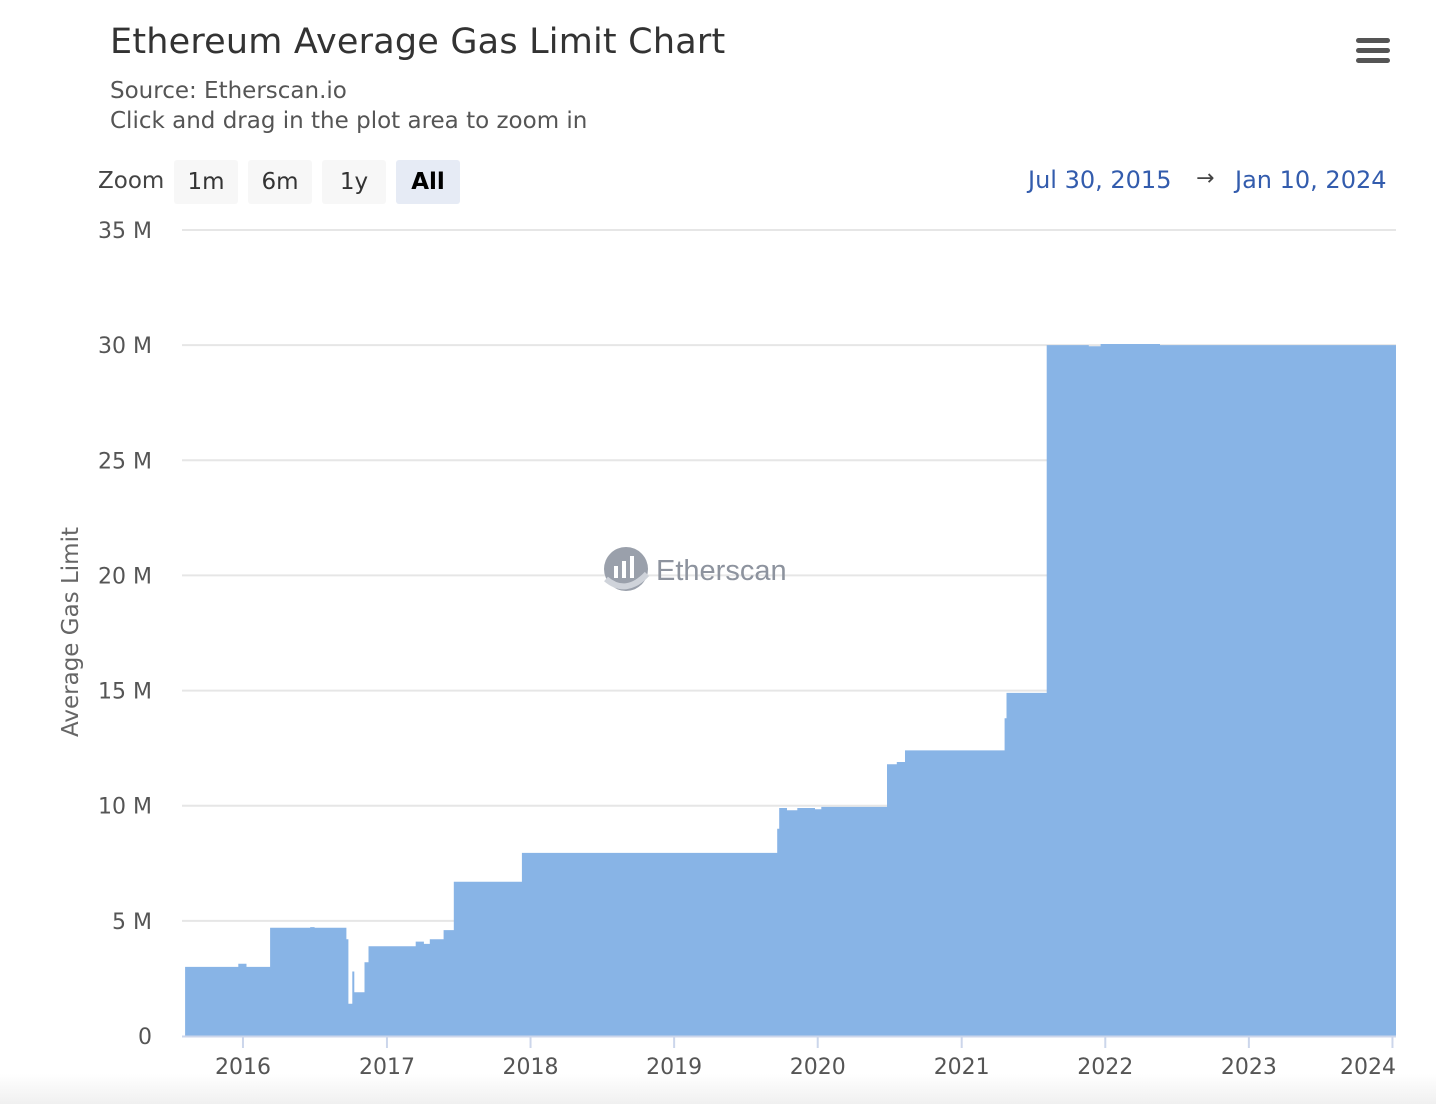 The image size is (1436, 1104). Describe the element at coordinates (125, 346) in the screenshot. I see `y-tick-label: 30 M` at that location.